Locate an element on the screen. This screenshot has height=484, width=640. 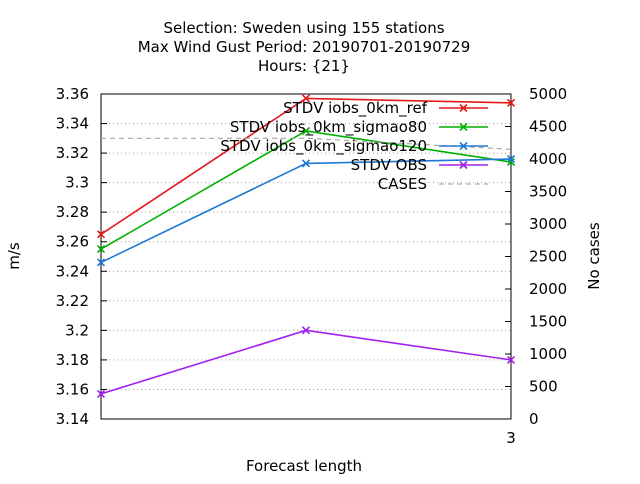
x-tick-label: 3 is located at coordinates (511, 438).